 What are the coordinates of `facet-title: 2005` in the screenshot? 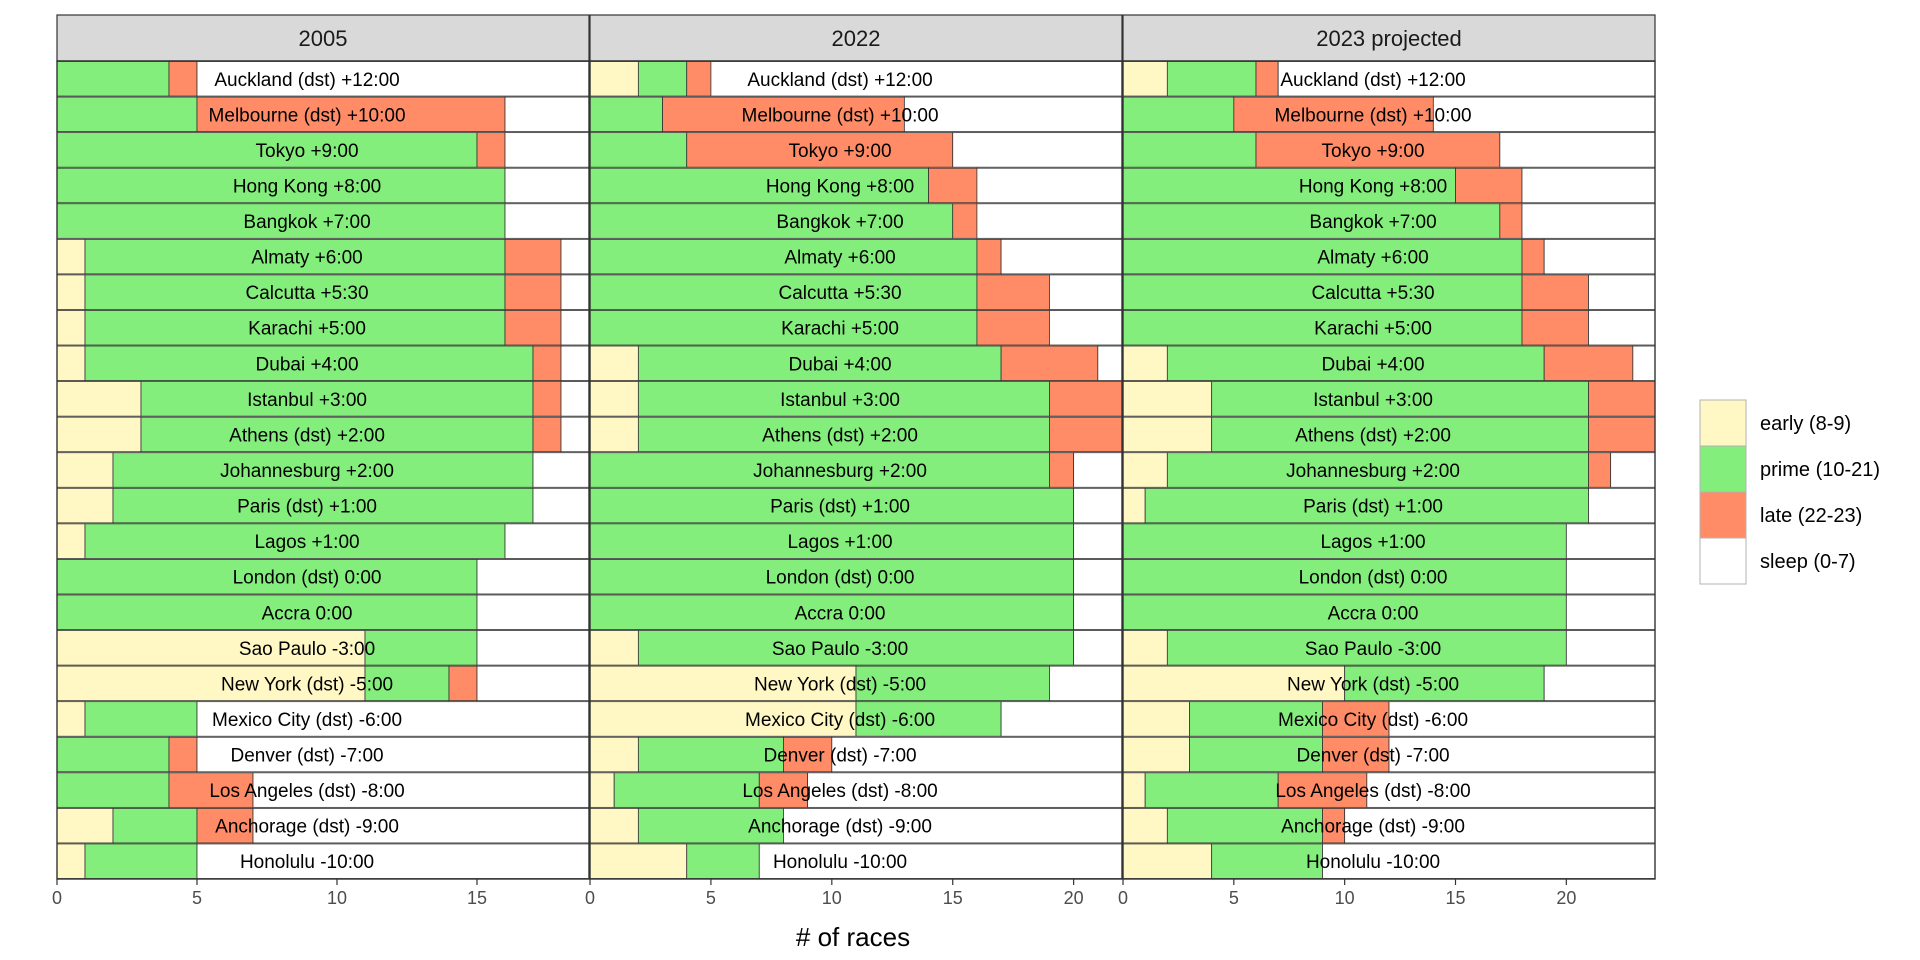 It's located at (323, 38).